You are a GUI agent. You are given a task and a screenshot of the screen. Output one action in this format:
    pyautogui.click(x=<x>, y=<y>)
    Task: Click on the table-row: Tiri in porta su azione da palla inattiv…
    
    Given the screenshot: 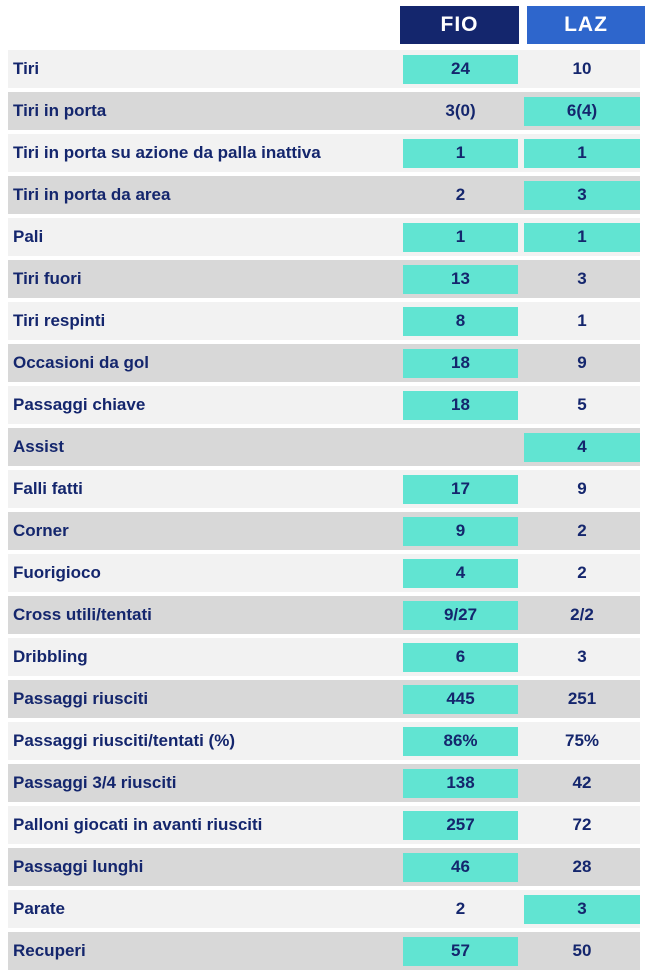 What is the action you would take?
    pyautogui.click(x=324, y=153)
    